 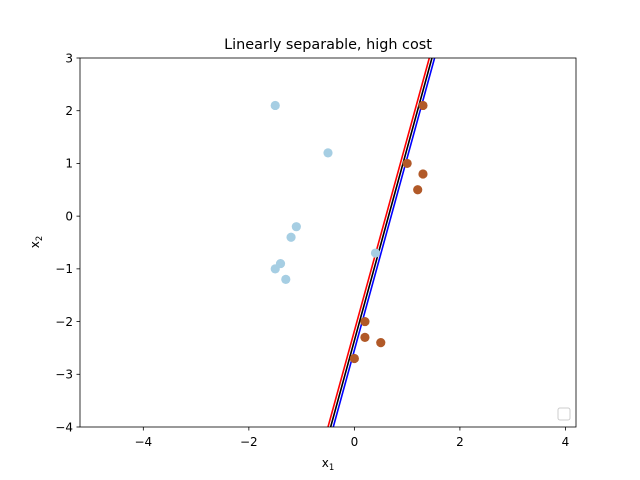 I want to click on y-axis-label-subscript: 2, so click(x=40, y=238).